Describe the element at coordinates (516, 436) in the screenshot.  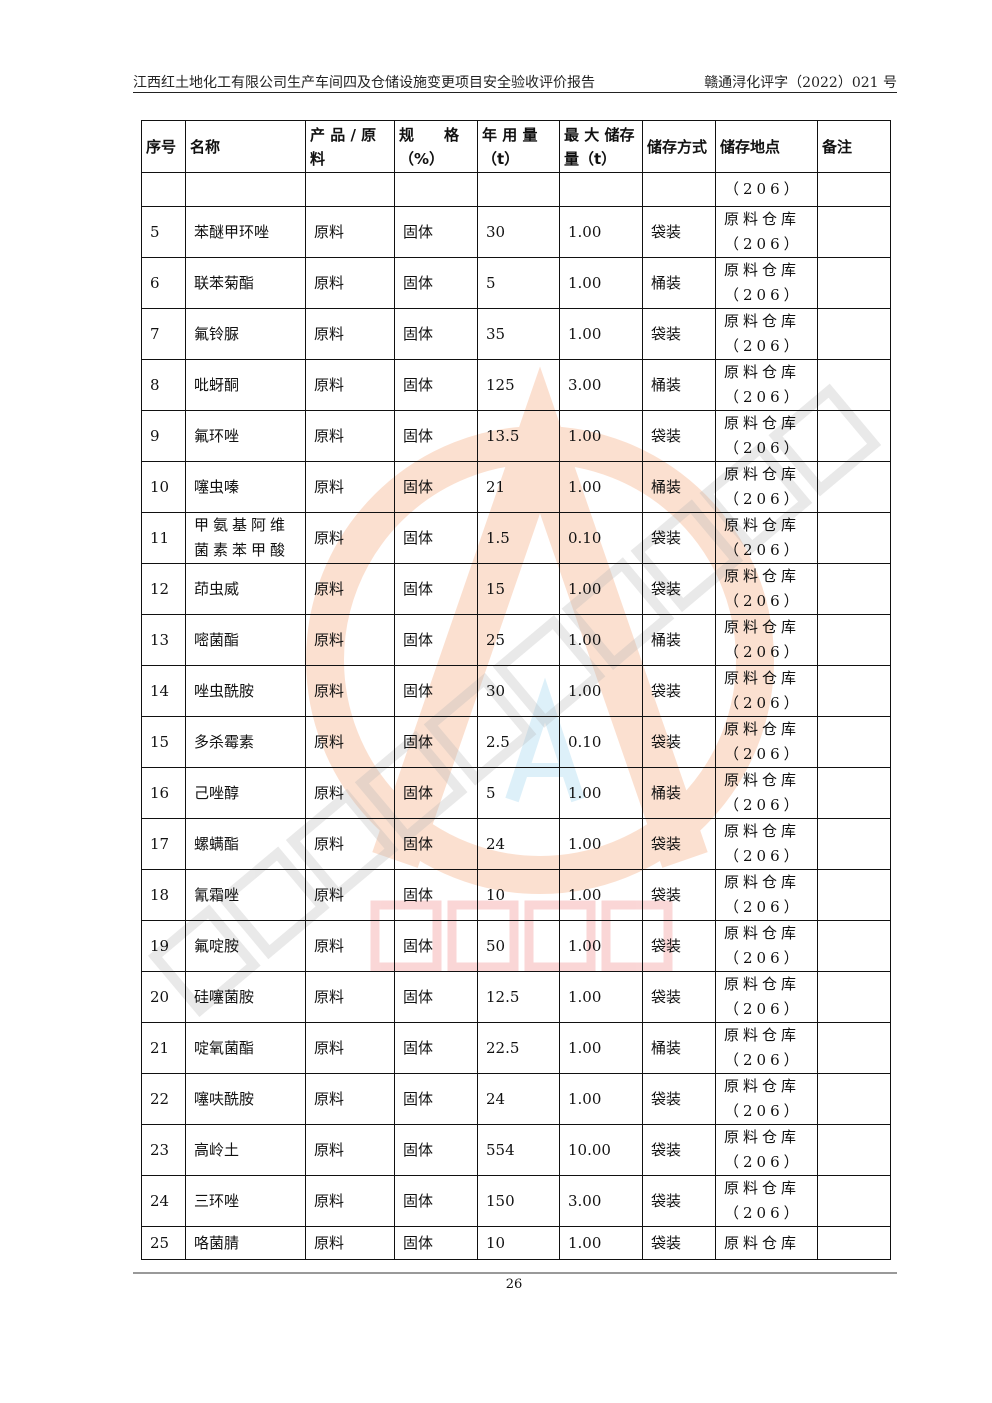
I see `table-row: 9 氟环唑 原料 固体 13.5 1.00 袋装 原料仓库（206）` at that location.